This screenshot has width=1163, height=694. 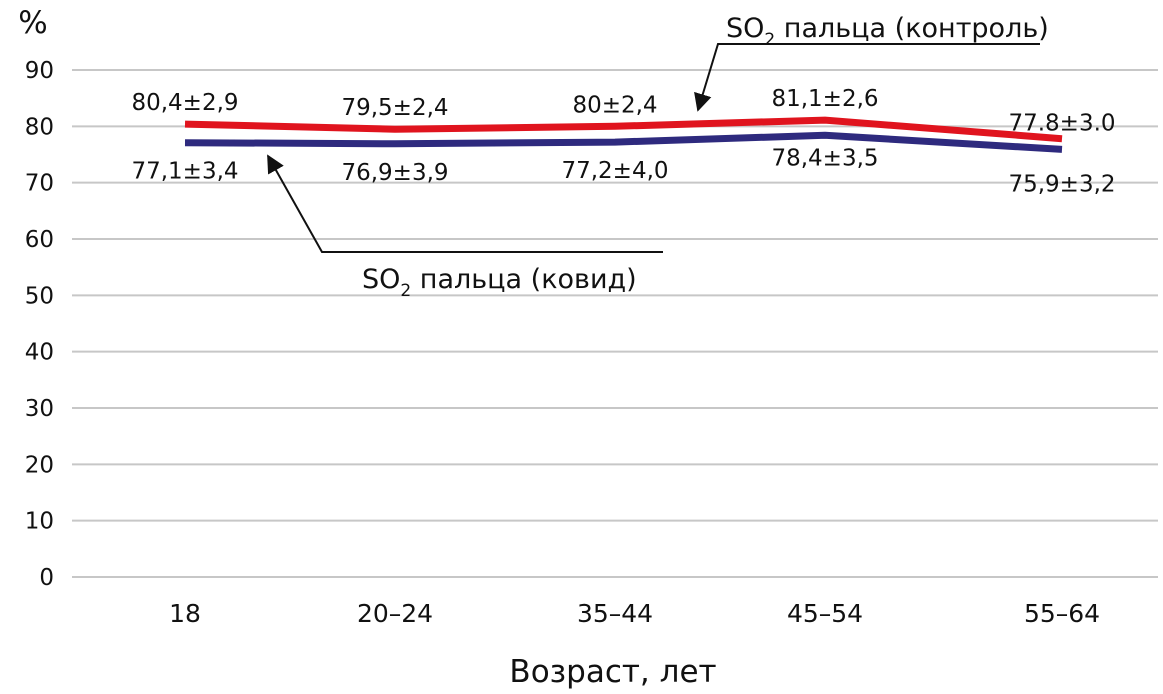 I want to click on y-axis-title: %, so click(x=32, y=23).